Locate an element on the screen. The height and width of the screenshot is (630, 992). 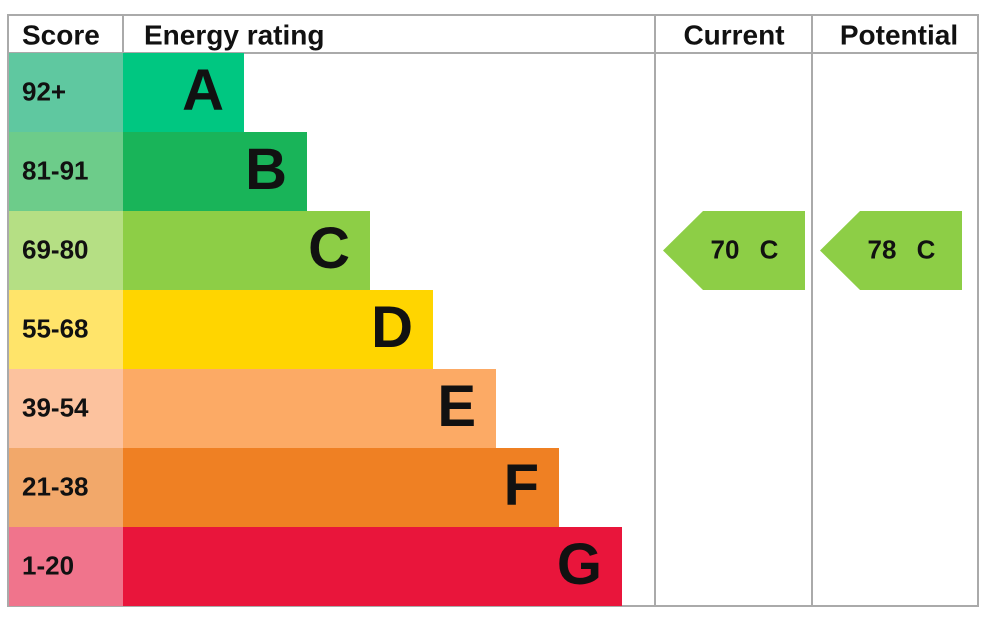
score-label: 55-68 is located at coordinates (55, 328).